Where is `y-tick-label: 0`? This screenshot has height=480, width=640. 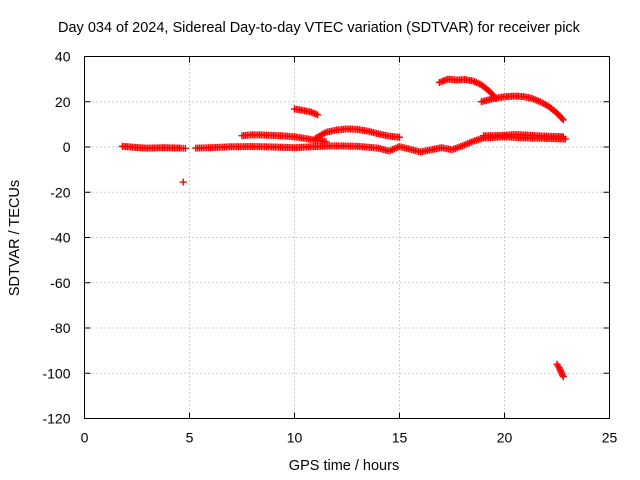
y-tick-label: 0 is located at coordinates (67, 147).